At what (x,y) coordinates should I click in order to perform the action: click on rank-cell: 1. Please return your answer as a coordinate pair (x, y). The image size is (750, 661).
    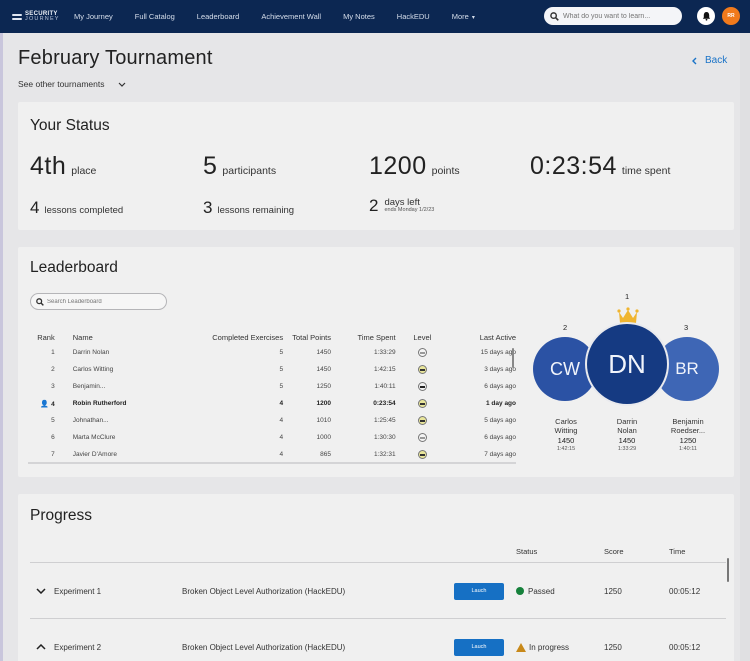
    Looking at the image, I should click on (53, 352).